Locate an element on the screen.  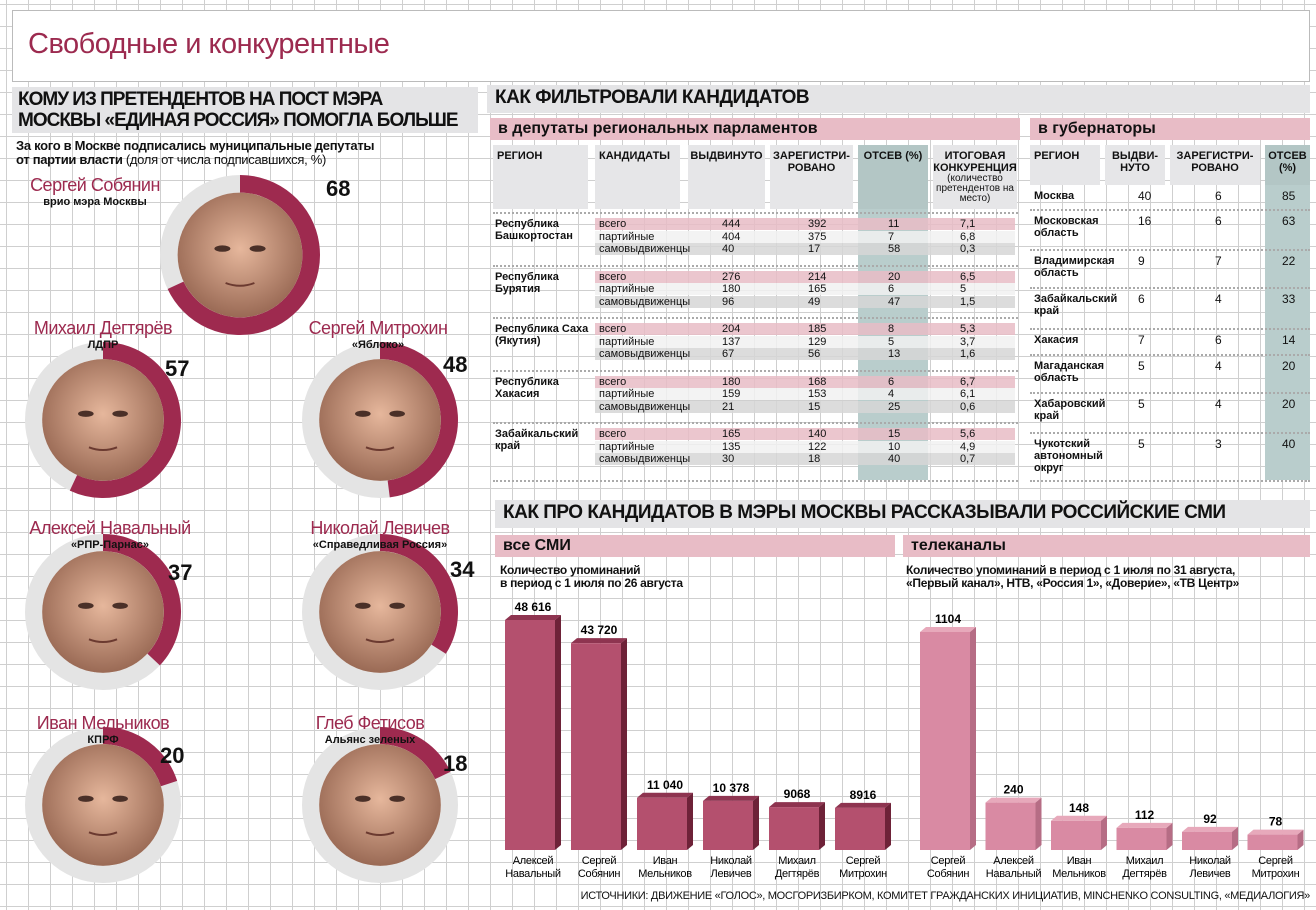
candidate-type: самовыдвиженцы is located at coordinates (645, 249).